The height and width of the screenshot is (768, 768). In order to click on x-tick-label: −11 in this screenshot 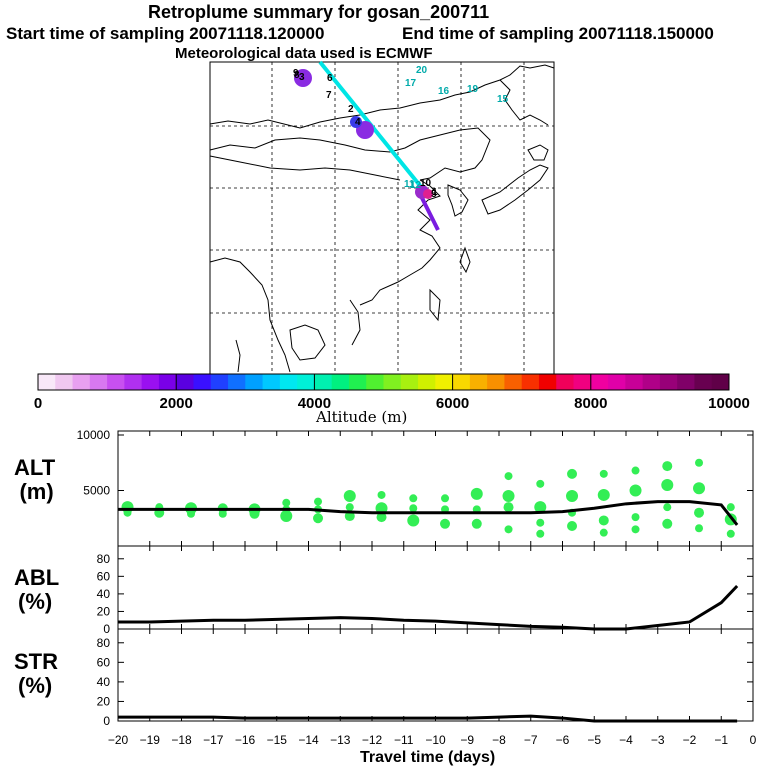, I will do `click(404, 740)`.